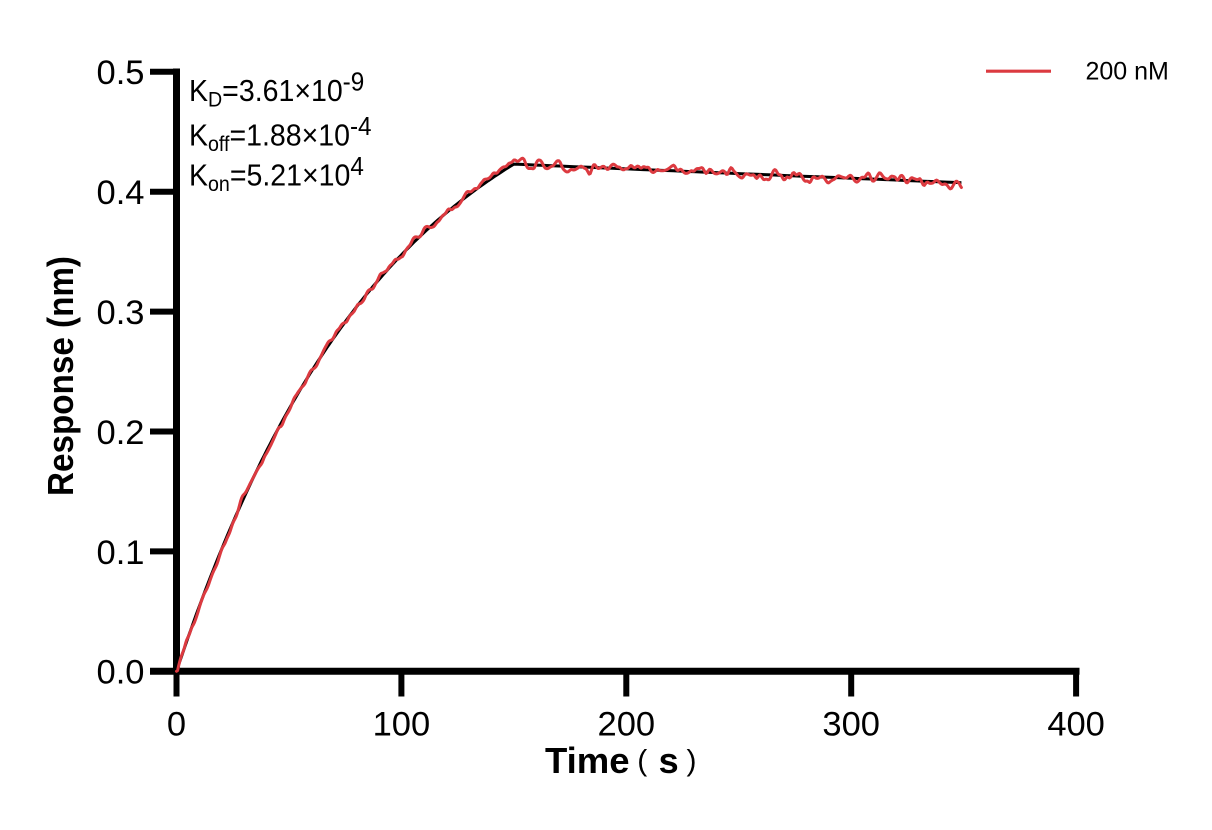 This screenshot has width=1212, height=830. I want to click on svg-text: 0.1, so click(121, 553).